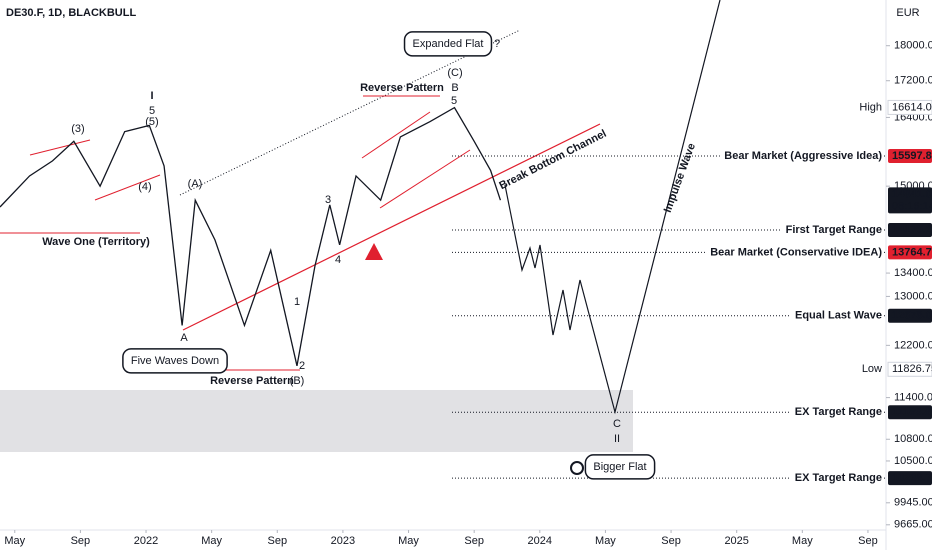  I want to click on marker-name: Low, so click(872, 369).